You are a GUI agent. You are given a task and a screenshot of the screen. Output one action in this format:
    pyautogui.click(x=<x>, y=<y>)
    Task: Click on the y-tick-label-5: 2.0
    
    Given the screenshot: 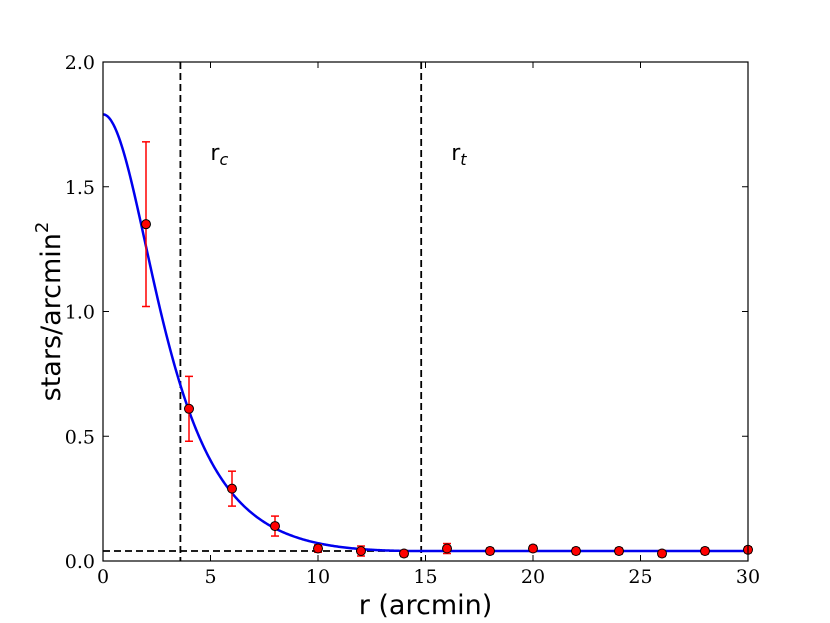 What is the action you would take?
    pyautogui.click(x=80, y=63)
    